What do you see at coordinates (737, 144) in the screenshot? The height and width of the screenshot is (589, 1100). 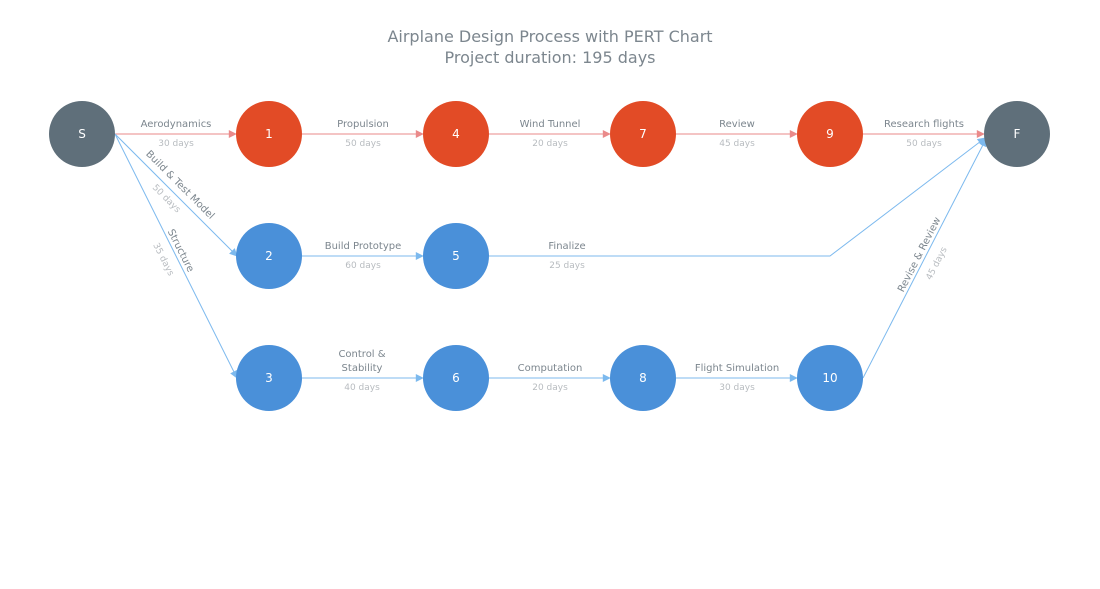 I see `task-duration: 45 days` at bounding box center [737, 144].